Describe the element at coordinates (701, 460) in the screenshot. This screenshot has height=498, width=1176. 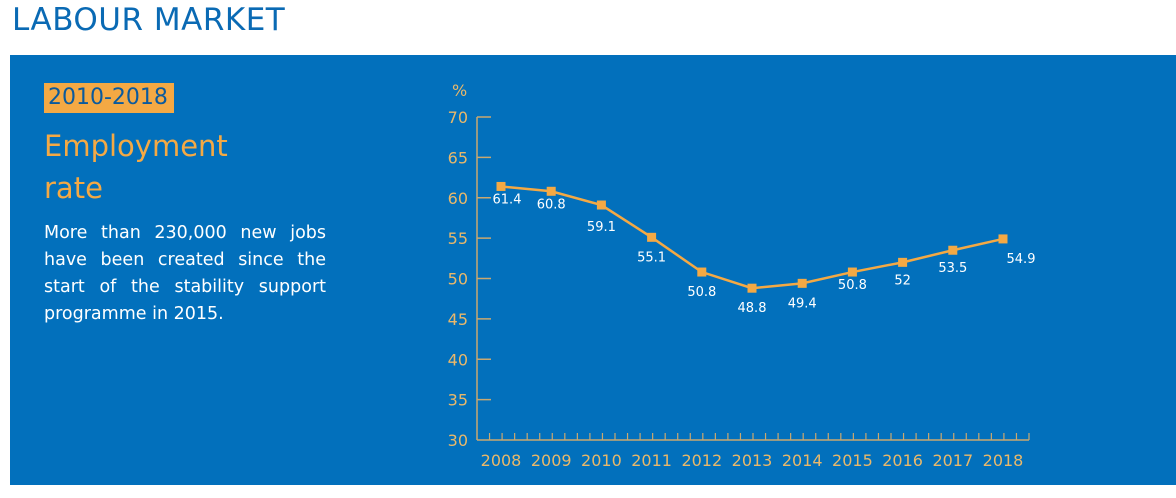
I see `x-tick-label: 2012` at that location.